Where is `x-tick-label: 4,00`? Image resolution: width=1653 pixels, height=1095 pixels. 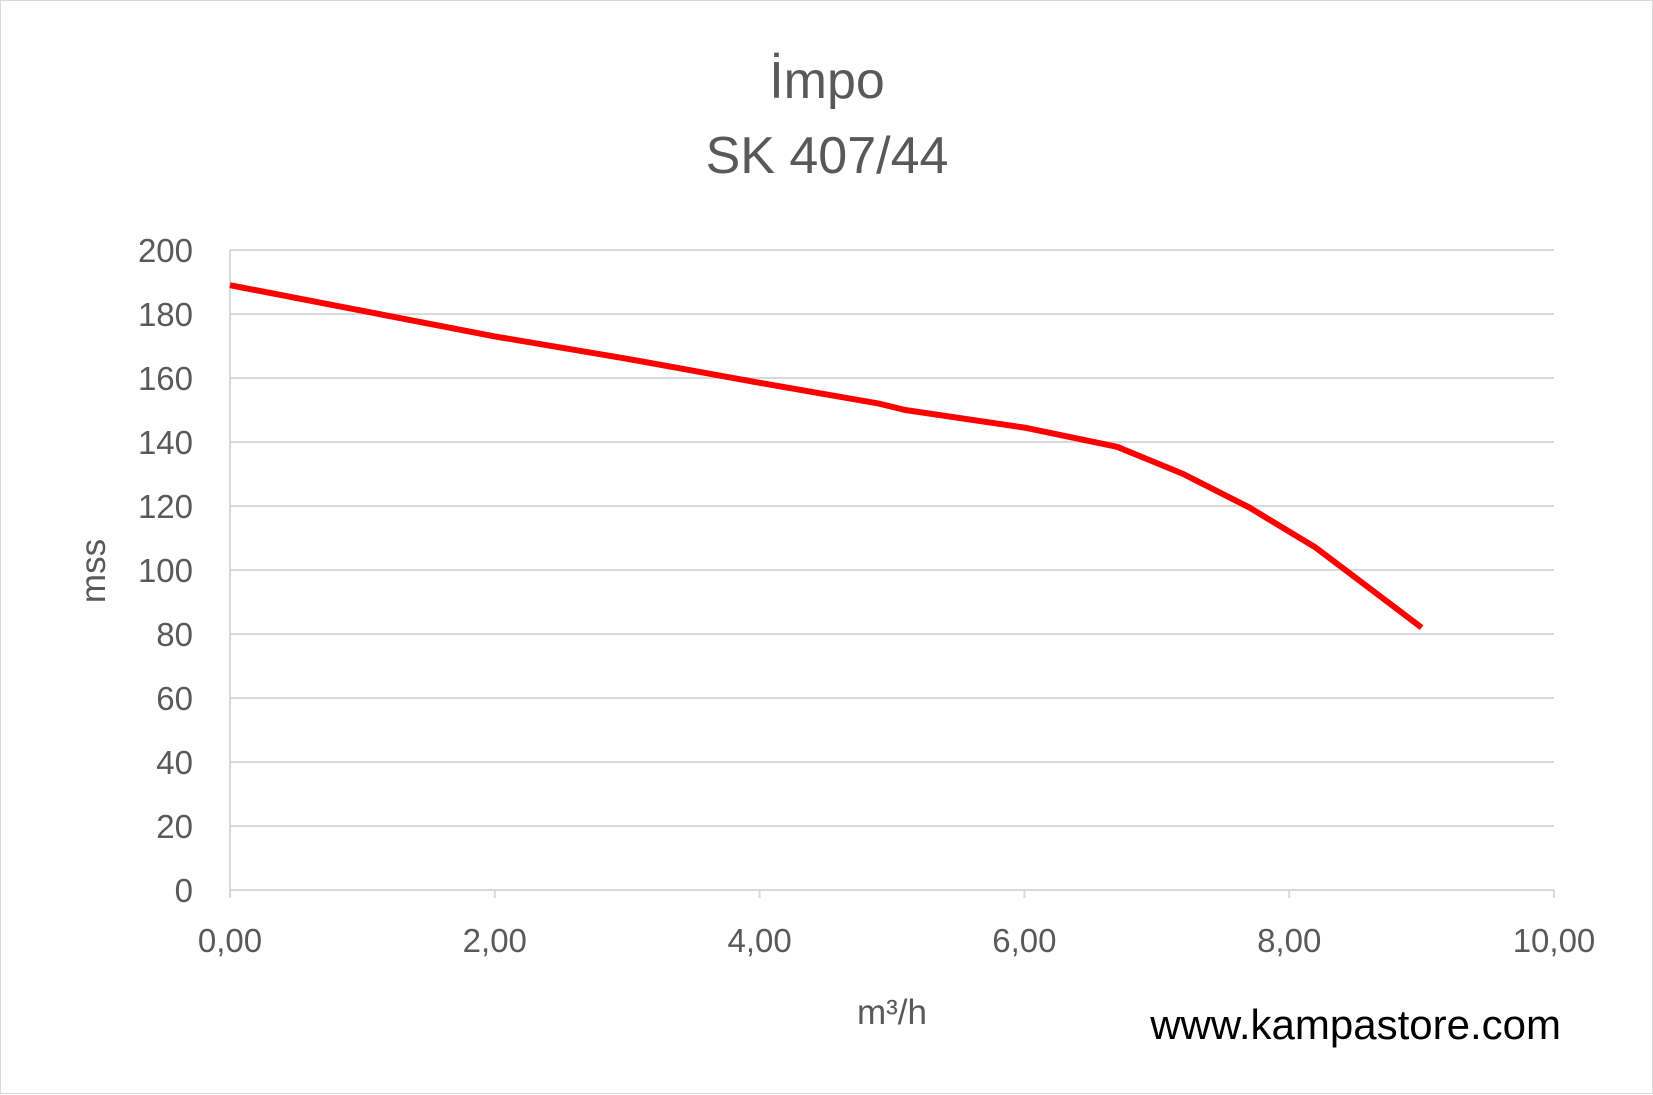 x-tick-label: 4,00 is located at coordinates (759, 940).